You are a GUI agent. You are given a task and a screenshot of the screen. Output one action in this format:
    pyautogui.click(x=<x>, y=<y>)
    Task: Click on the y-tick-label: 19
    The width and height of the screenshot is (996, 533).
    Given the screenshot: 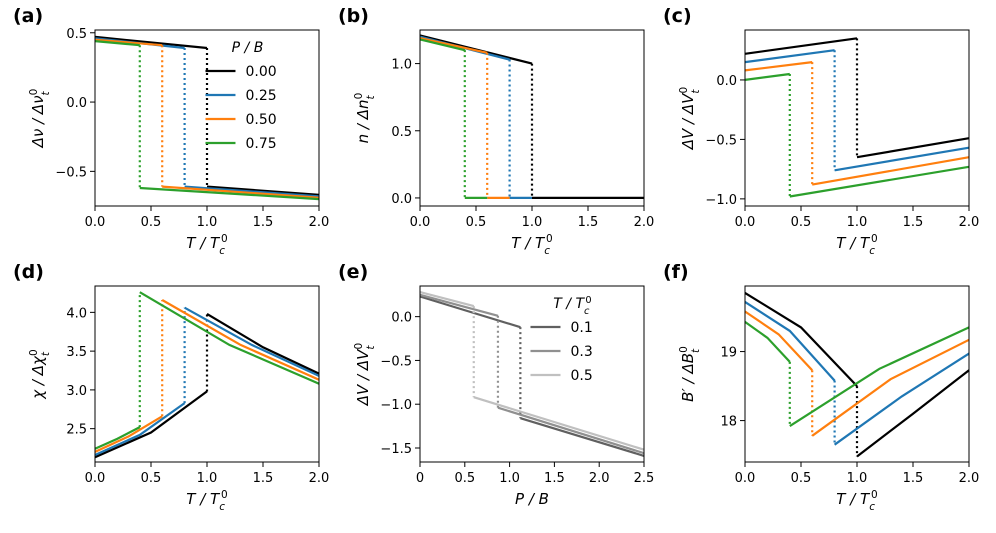 What is the action you would take?
    pyautogui.click(x=728, y=353)
    